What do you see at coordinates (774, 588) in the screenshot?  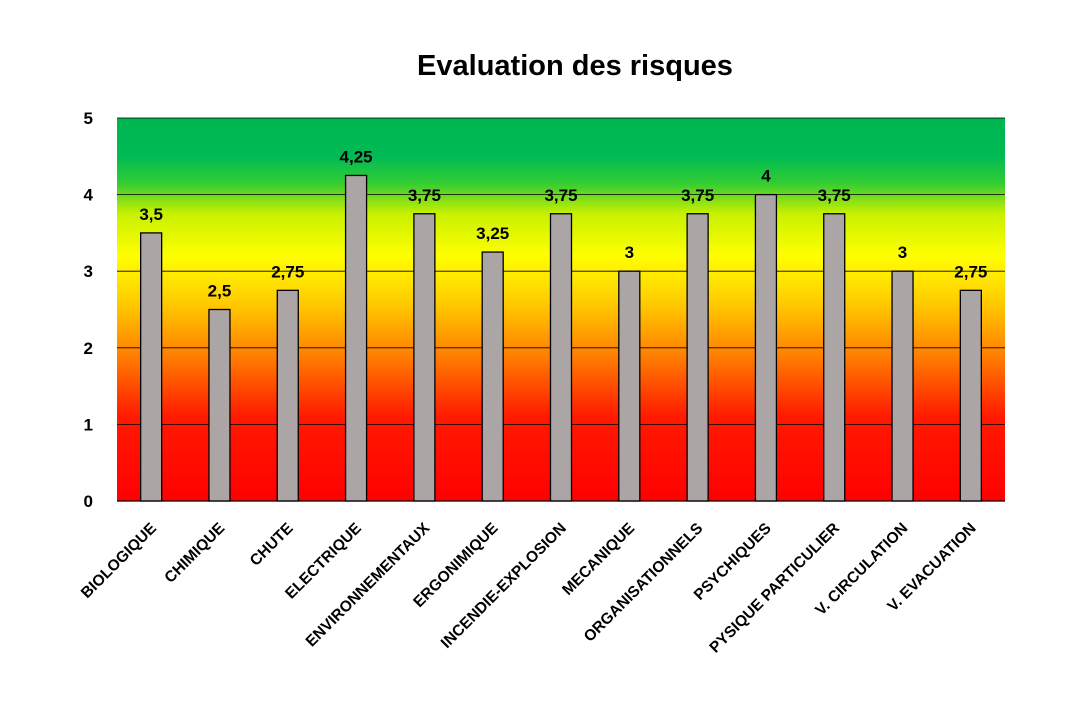 I see `x-tick-label: PYSIQUE PARTICULIER` at bounding box center [774, 588].